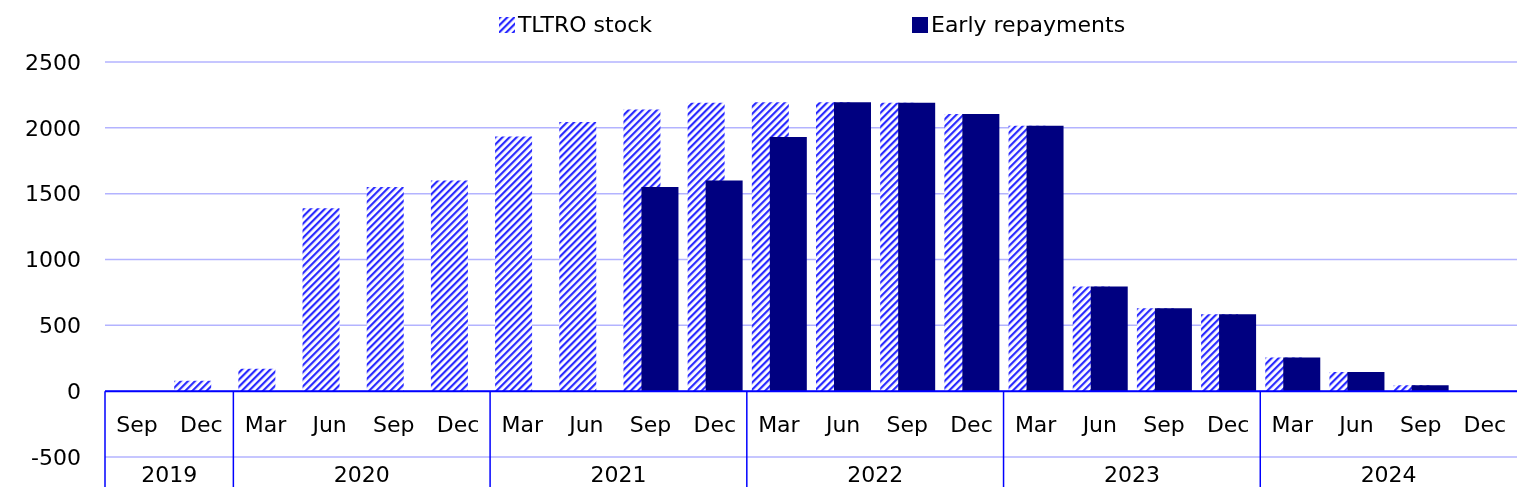 Image resolution: width=1527 pixels, height=495 pixels. I want to click on text: 2024, so click(1388, 474).